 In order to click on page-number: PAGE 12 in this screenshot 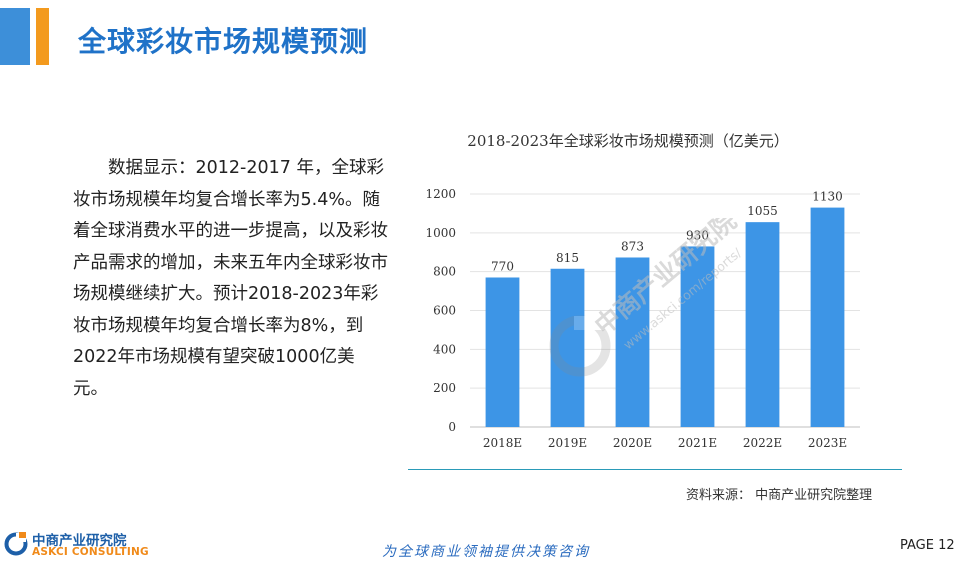, I will do `click(927, 545)`.